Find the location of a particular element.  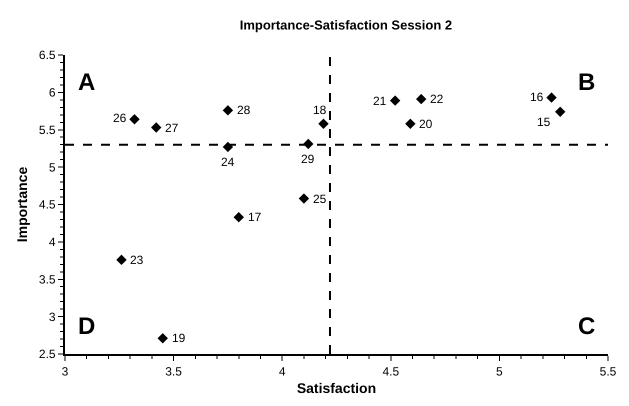

annotation: 28 is located at coordinates (244, 110).